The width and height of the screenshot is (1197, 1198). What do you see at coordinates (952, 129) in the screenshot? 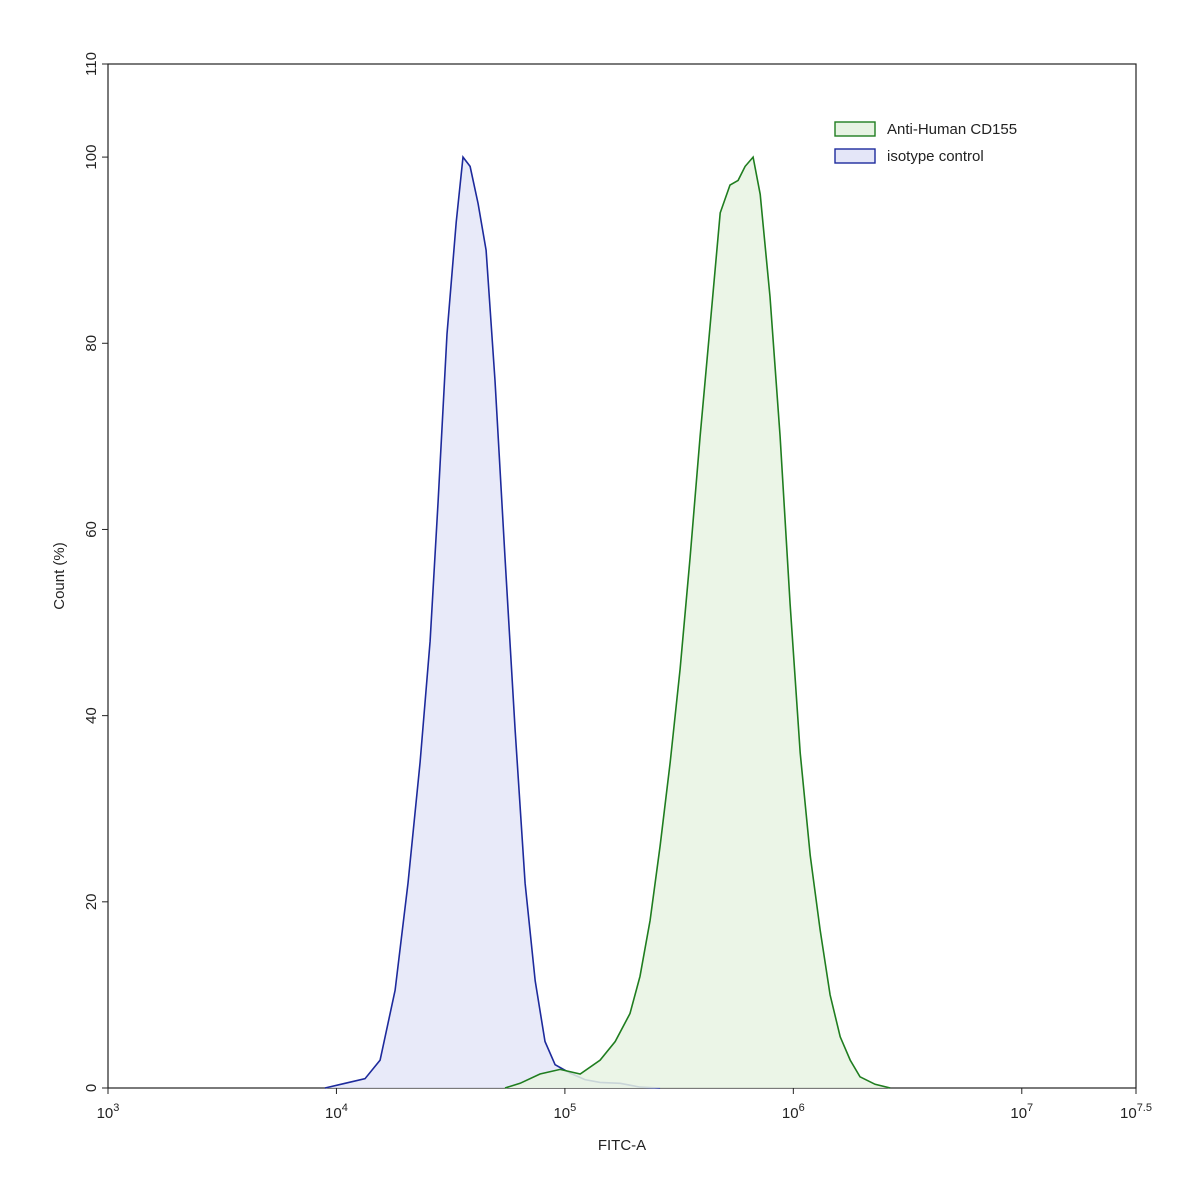
I see `legend-label: Anti-Human CD155` at bounding box center [952, 129].